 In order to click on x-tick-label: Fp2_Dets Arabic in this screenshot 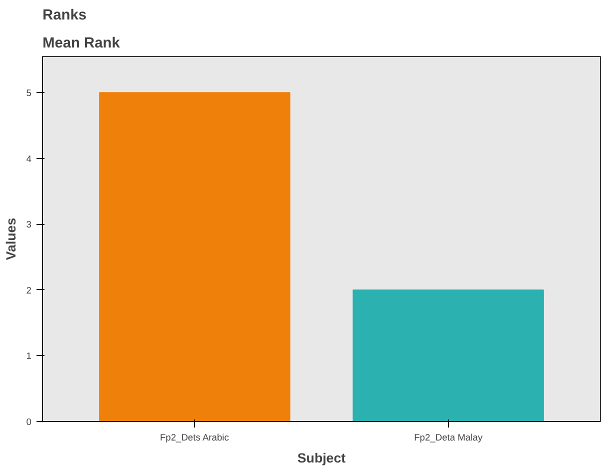, I will do `click(195, 437)`.